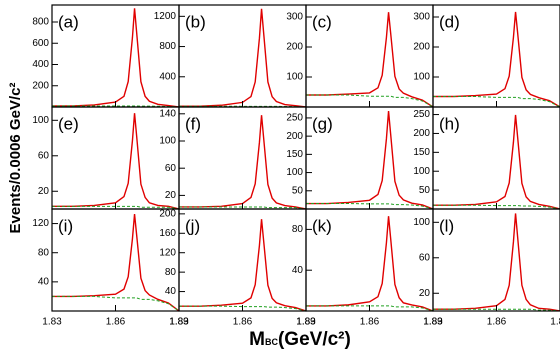 The width and height of the screenshot is (560, 353). I want to click on panel-label: (h), so click(449, 123).